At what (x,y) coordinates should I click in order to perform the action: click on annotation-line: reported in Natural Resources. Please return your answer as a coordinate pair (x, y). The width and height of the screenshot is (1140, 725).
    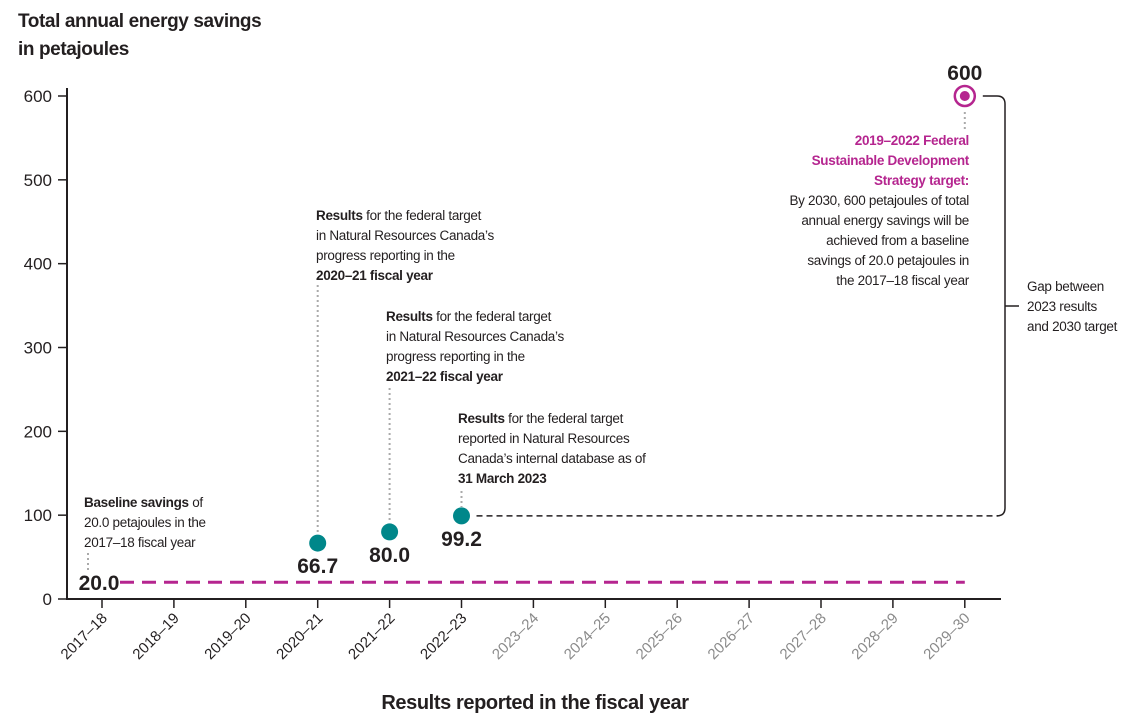
    Looking at the image, I should click on (552, 439).